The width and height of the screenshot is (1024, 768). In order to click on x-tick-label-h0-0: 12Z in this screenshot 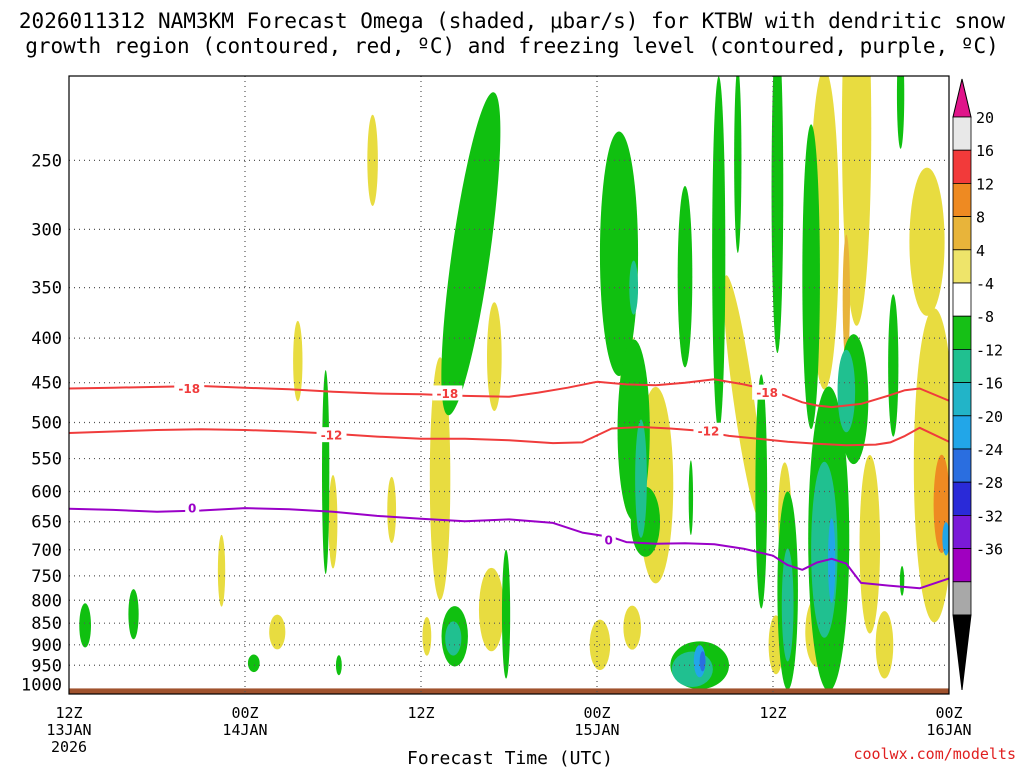, I will do `click(68, 713)`.